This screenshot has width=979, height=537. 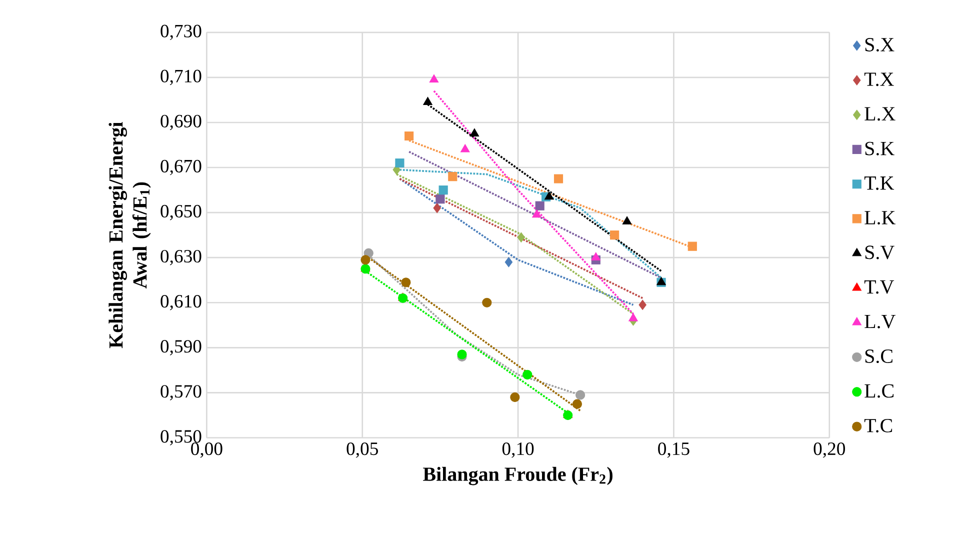 What do you see at coordinates (517, 476) in the screenshot?
I see `x-axis-title: Bilangan Froude (Fr$_{2}$)` at bounding box center [517, 476].